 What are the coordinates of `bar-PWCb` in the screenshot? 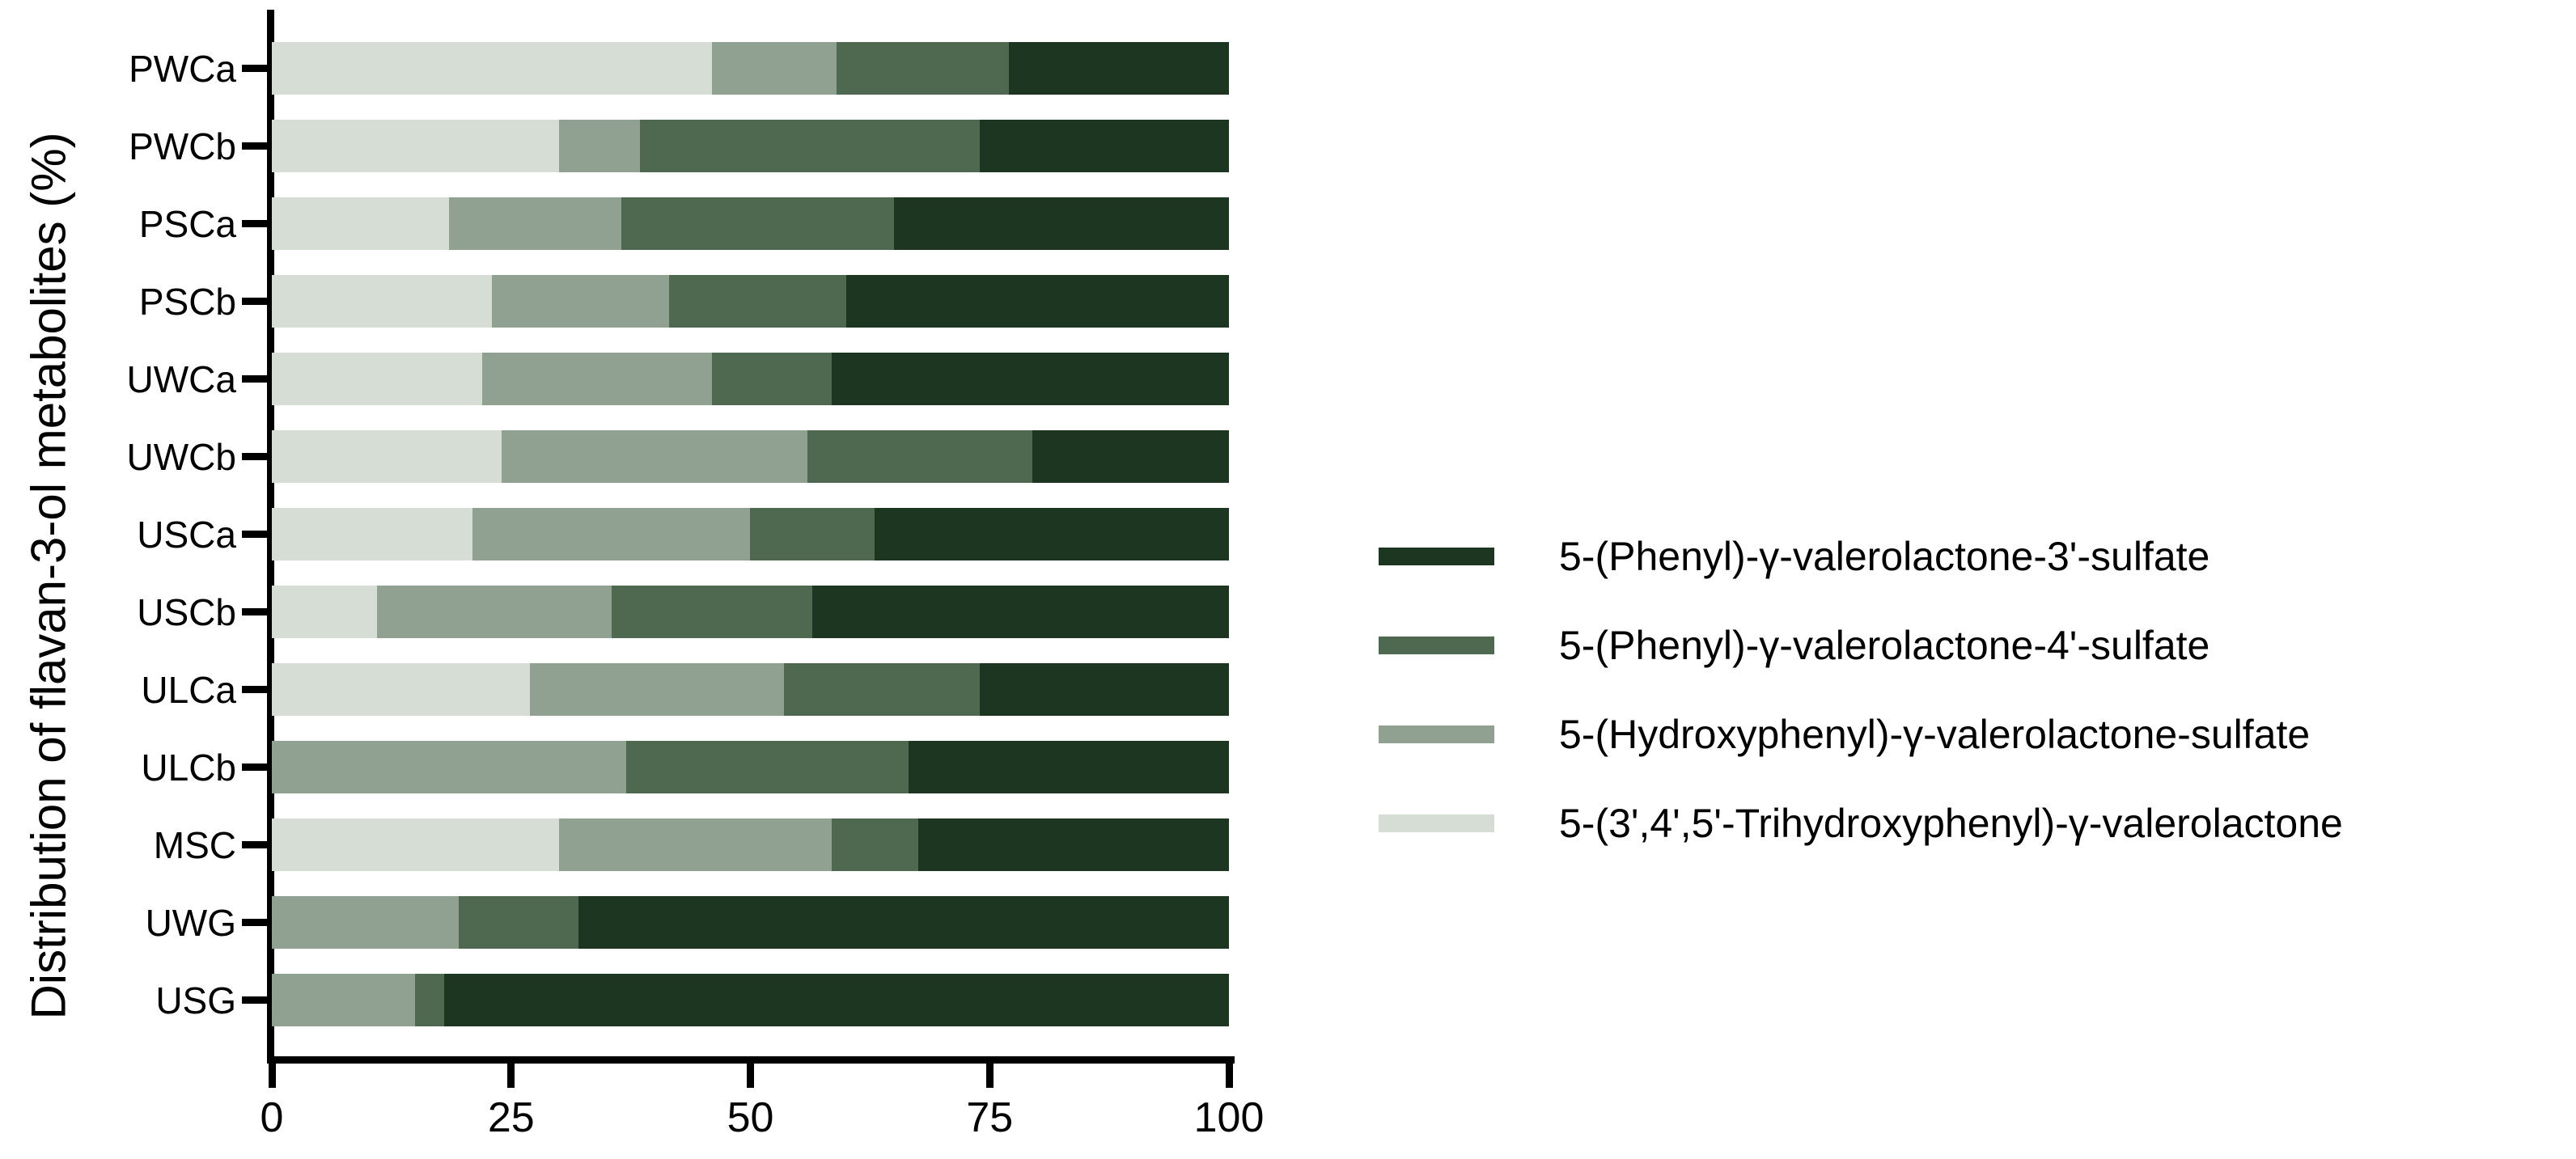 It's located at (750, 146).